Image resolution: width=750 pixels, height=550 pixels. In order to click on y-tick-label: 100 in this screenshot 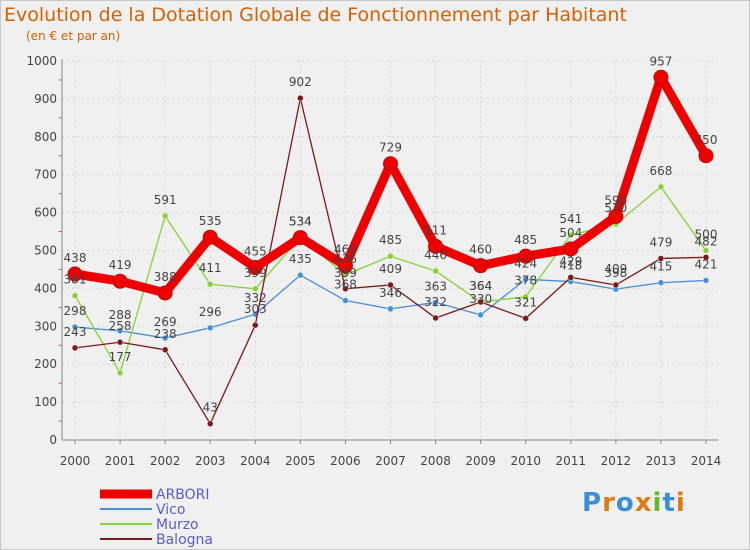, I will do `click(45, 402)`.